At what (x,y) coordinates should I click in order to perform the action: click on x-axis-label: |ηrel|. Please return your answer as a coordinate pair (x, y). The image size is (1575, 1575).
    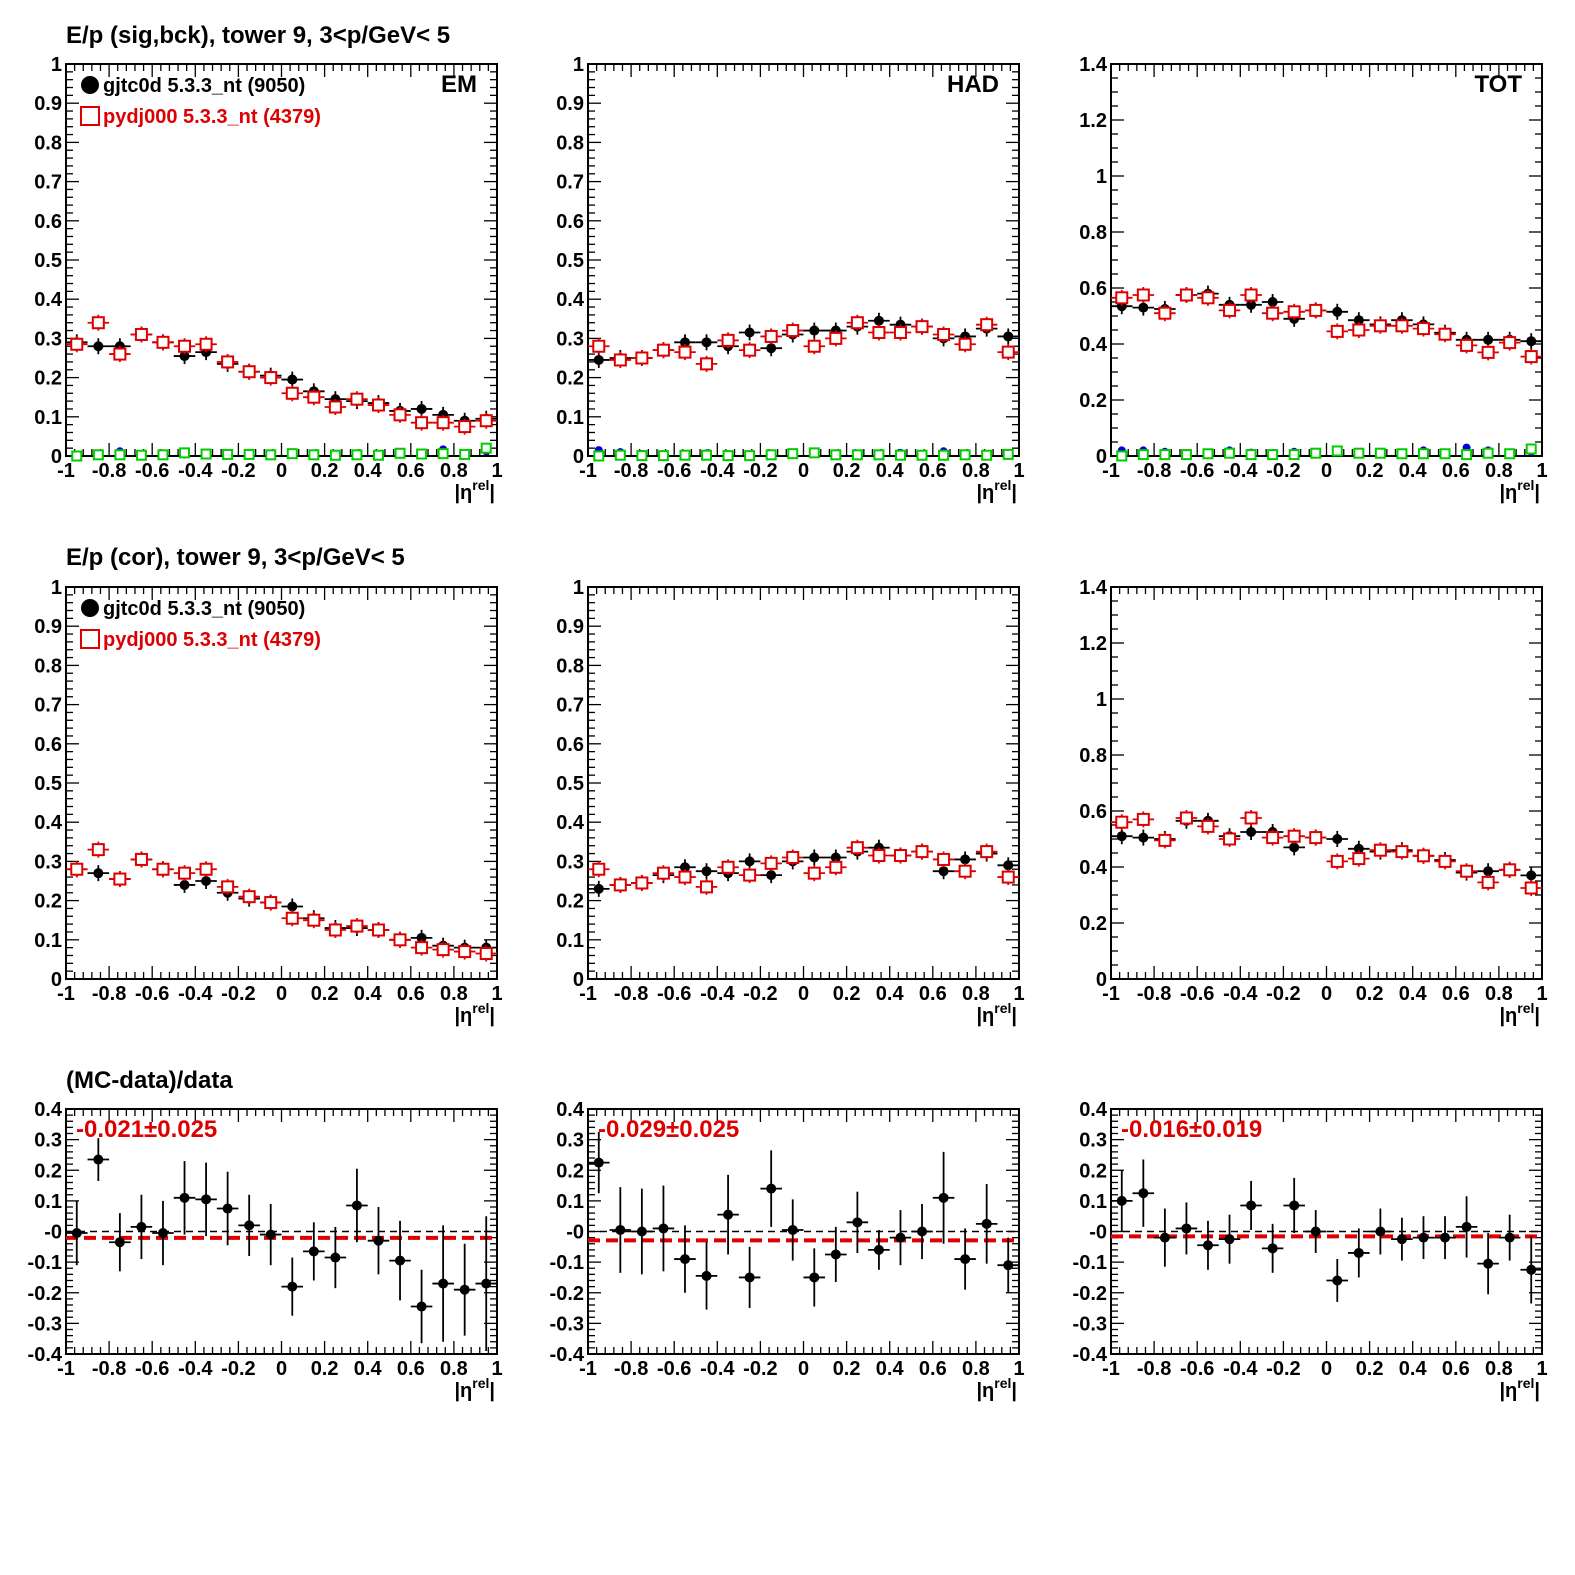
    Looking at the image, I should click on (1519, 490).